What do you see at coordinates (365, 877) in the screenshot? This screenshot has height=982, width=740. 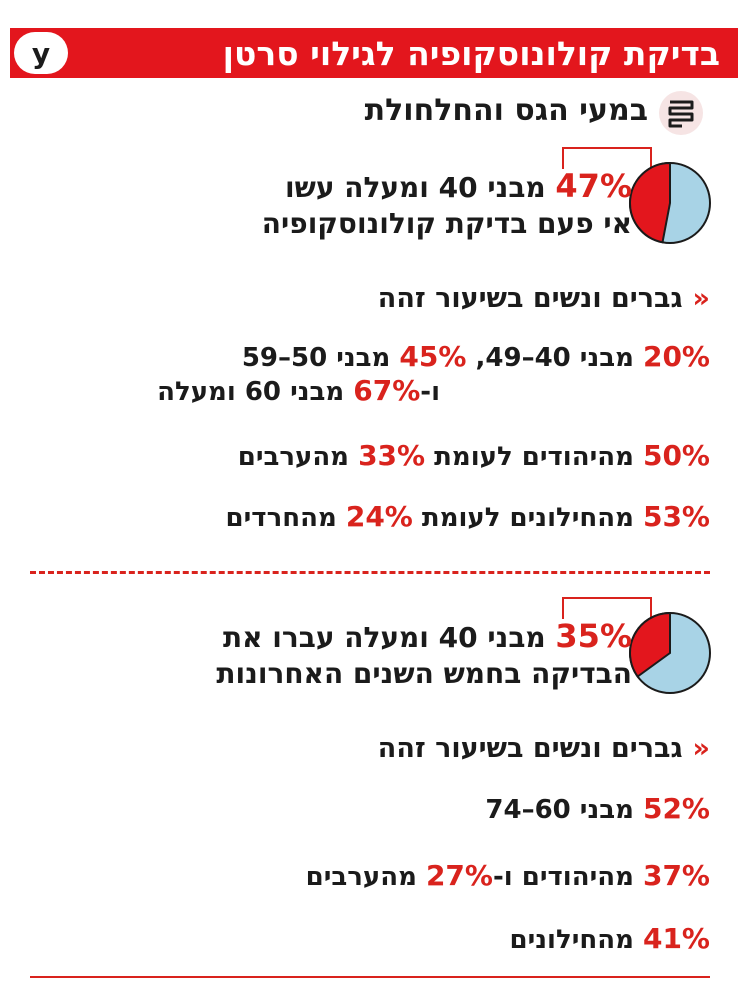 I see `religion-line-2-text-2: מהערבים` at bounding box center [365, 877].